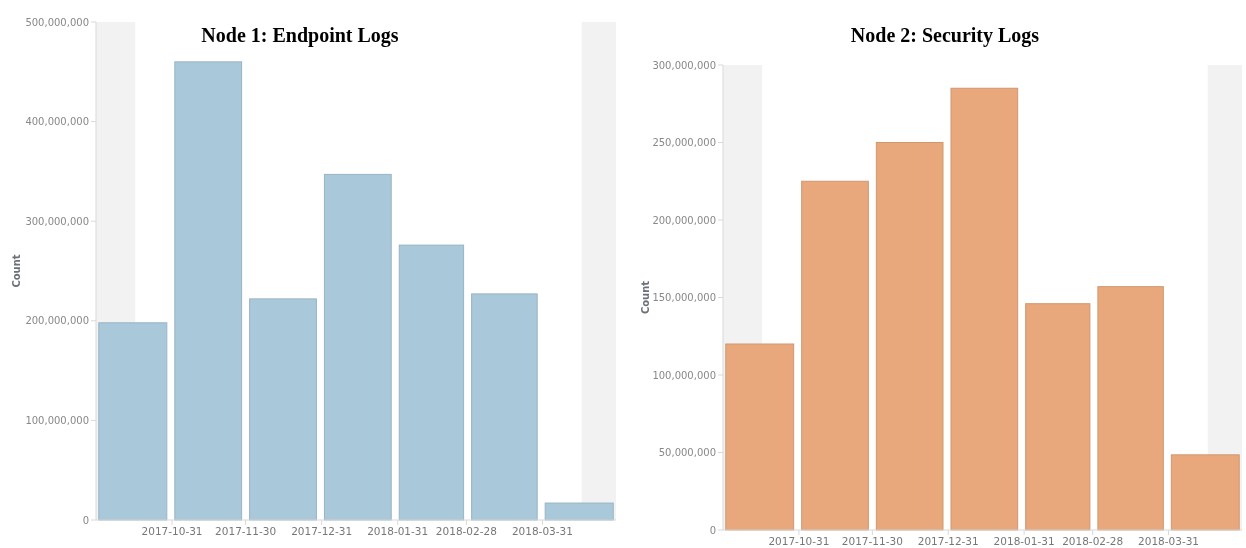 Image resolution: width=1246 pixels, height=548 pixels. I want to click on y-tick-label: 400,000,000, so click(57, 122).